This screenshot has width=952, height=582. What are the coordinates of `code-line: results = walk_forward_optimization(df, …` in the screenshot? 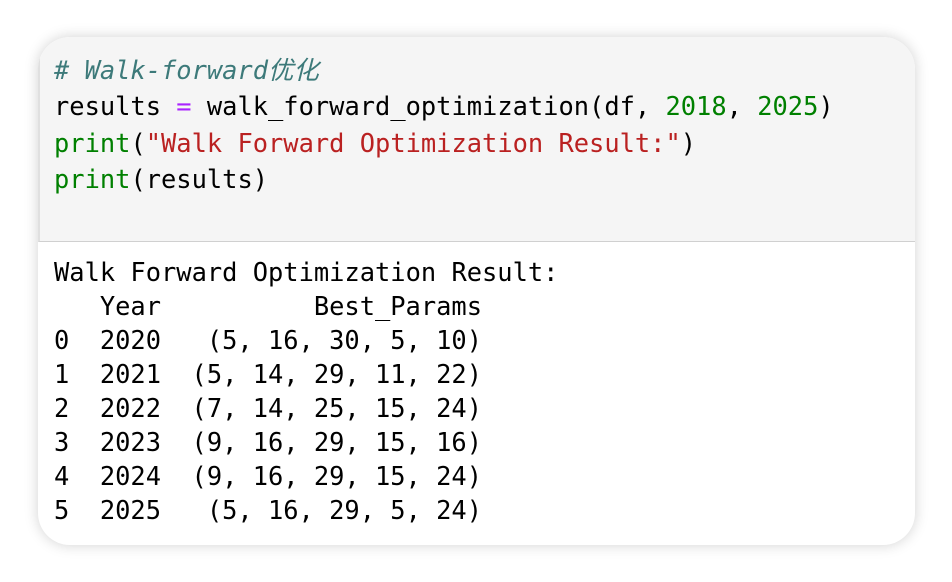 It's located at (444, 106).